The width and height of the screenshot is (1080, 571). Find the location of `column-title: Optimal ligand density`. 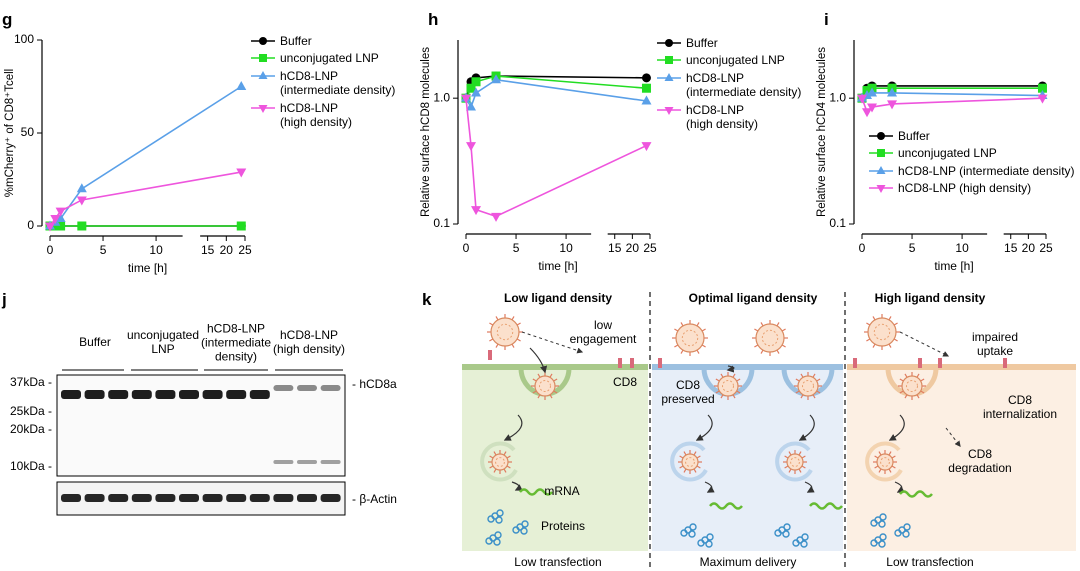

column-title: Optimal ligand density is located at coordinates (753, 298).